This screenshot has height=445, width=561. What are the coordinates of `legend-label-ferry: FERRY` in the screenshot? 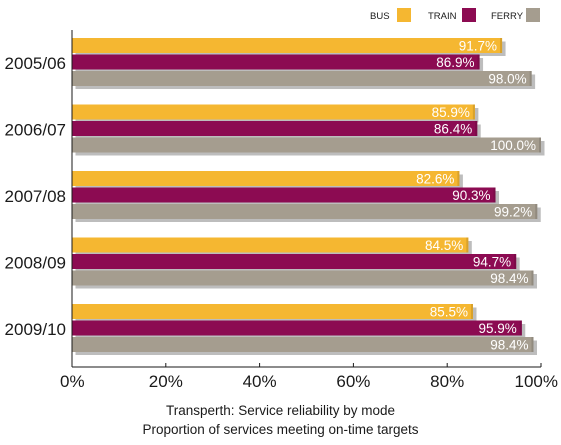 It's located at (507, 16).